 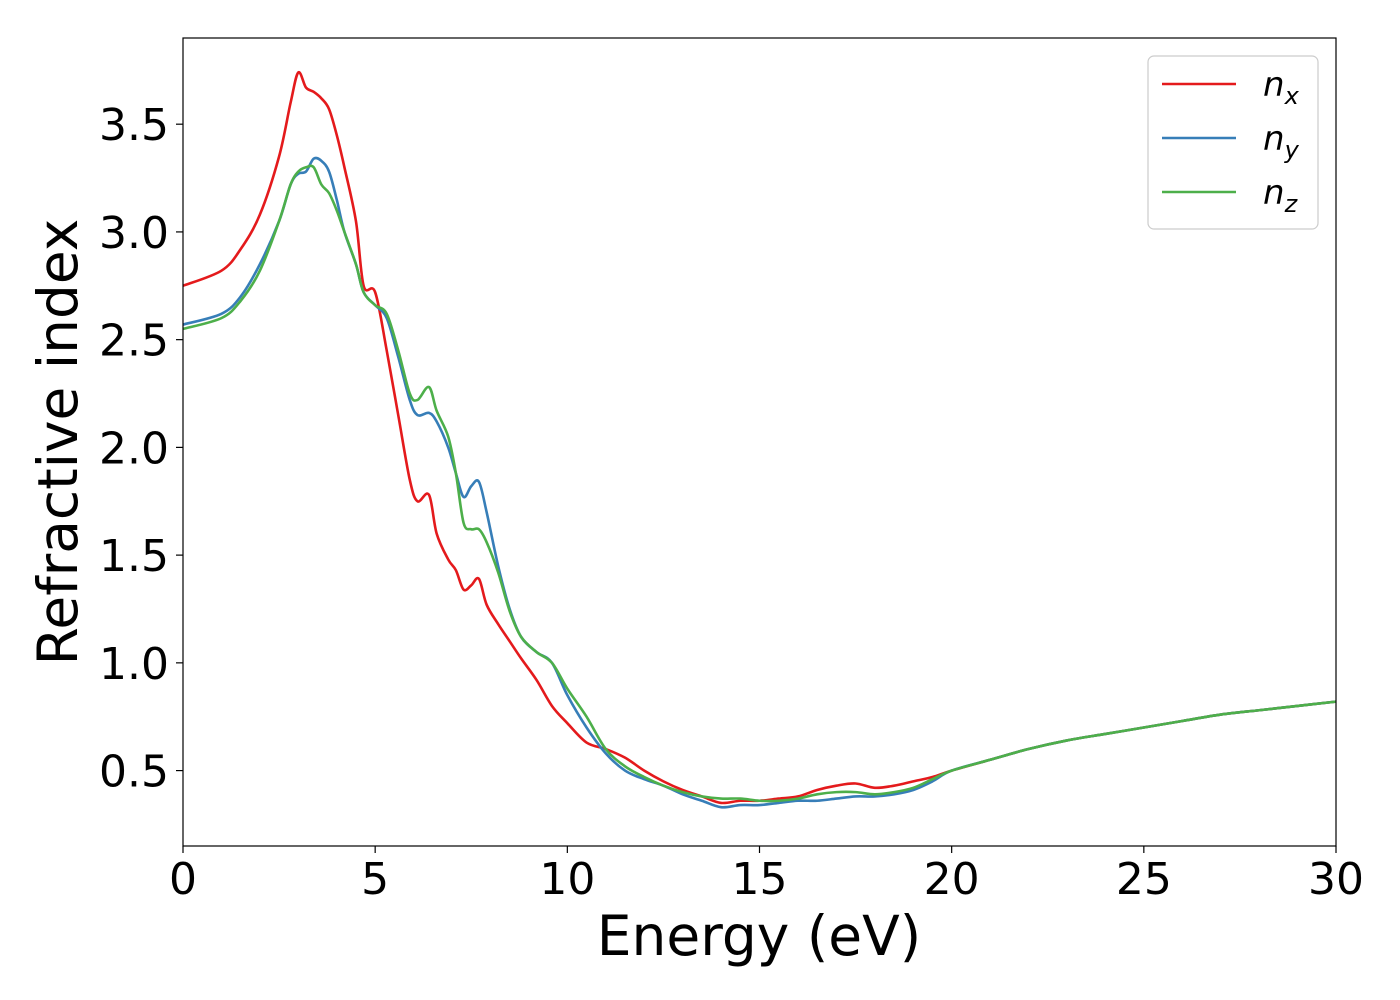 I want to click on legend-label-subscript: x, so click(x=1292, y=96).